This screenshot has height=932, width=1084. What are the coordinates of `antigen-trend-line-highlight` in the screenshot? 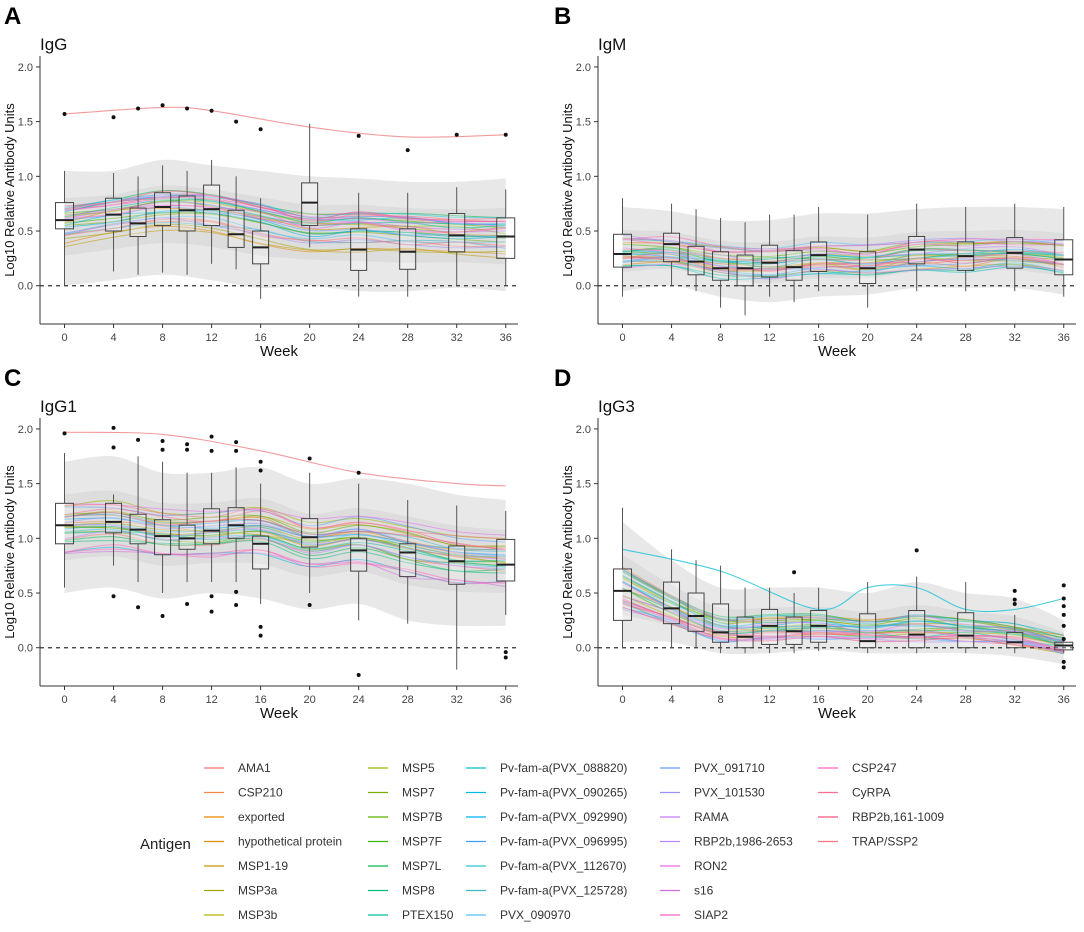 It's located at (285, 122).